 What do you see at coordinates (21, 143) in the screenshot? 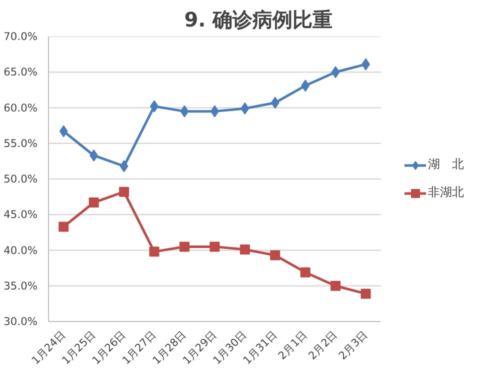
I see `y-tick-label: 55.0%` at bounding box center [21, 143].